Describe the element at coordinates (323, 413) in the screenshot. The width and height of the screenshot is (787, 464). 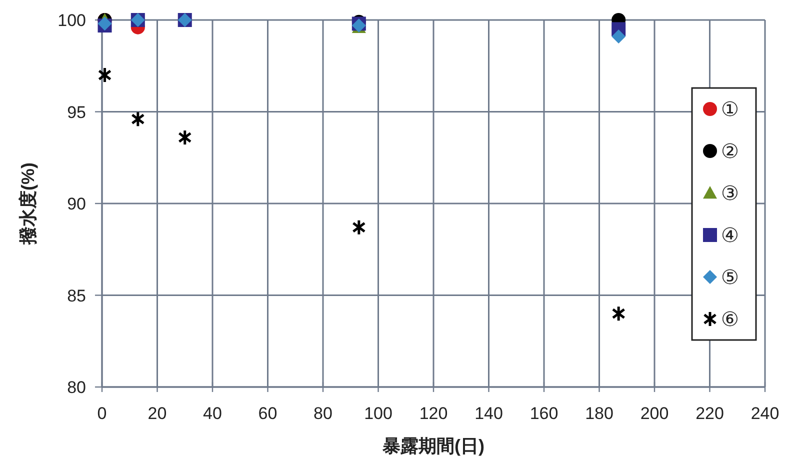
I see `x-tick-label: 80` at that location.